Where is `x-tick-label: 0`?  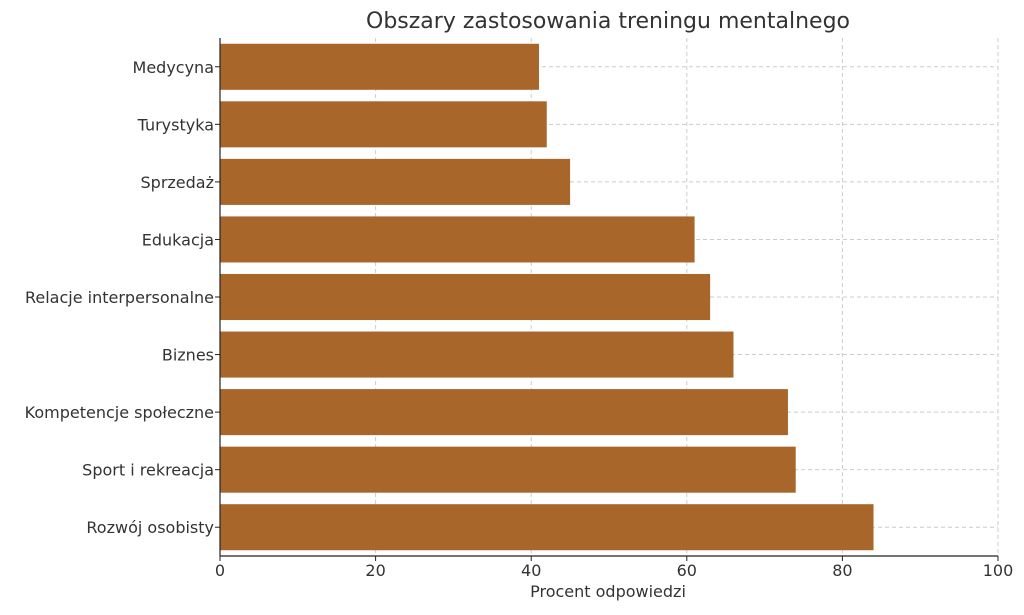 x-tick-label: 0 is located at coordinates (220, 570).